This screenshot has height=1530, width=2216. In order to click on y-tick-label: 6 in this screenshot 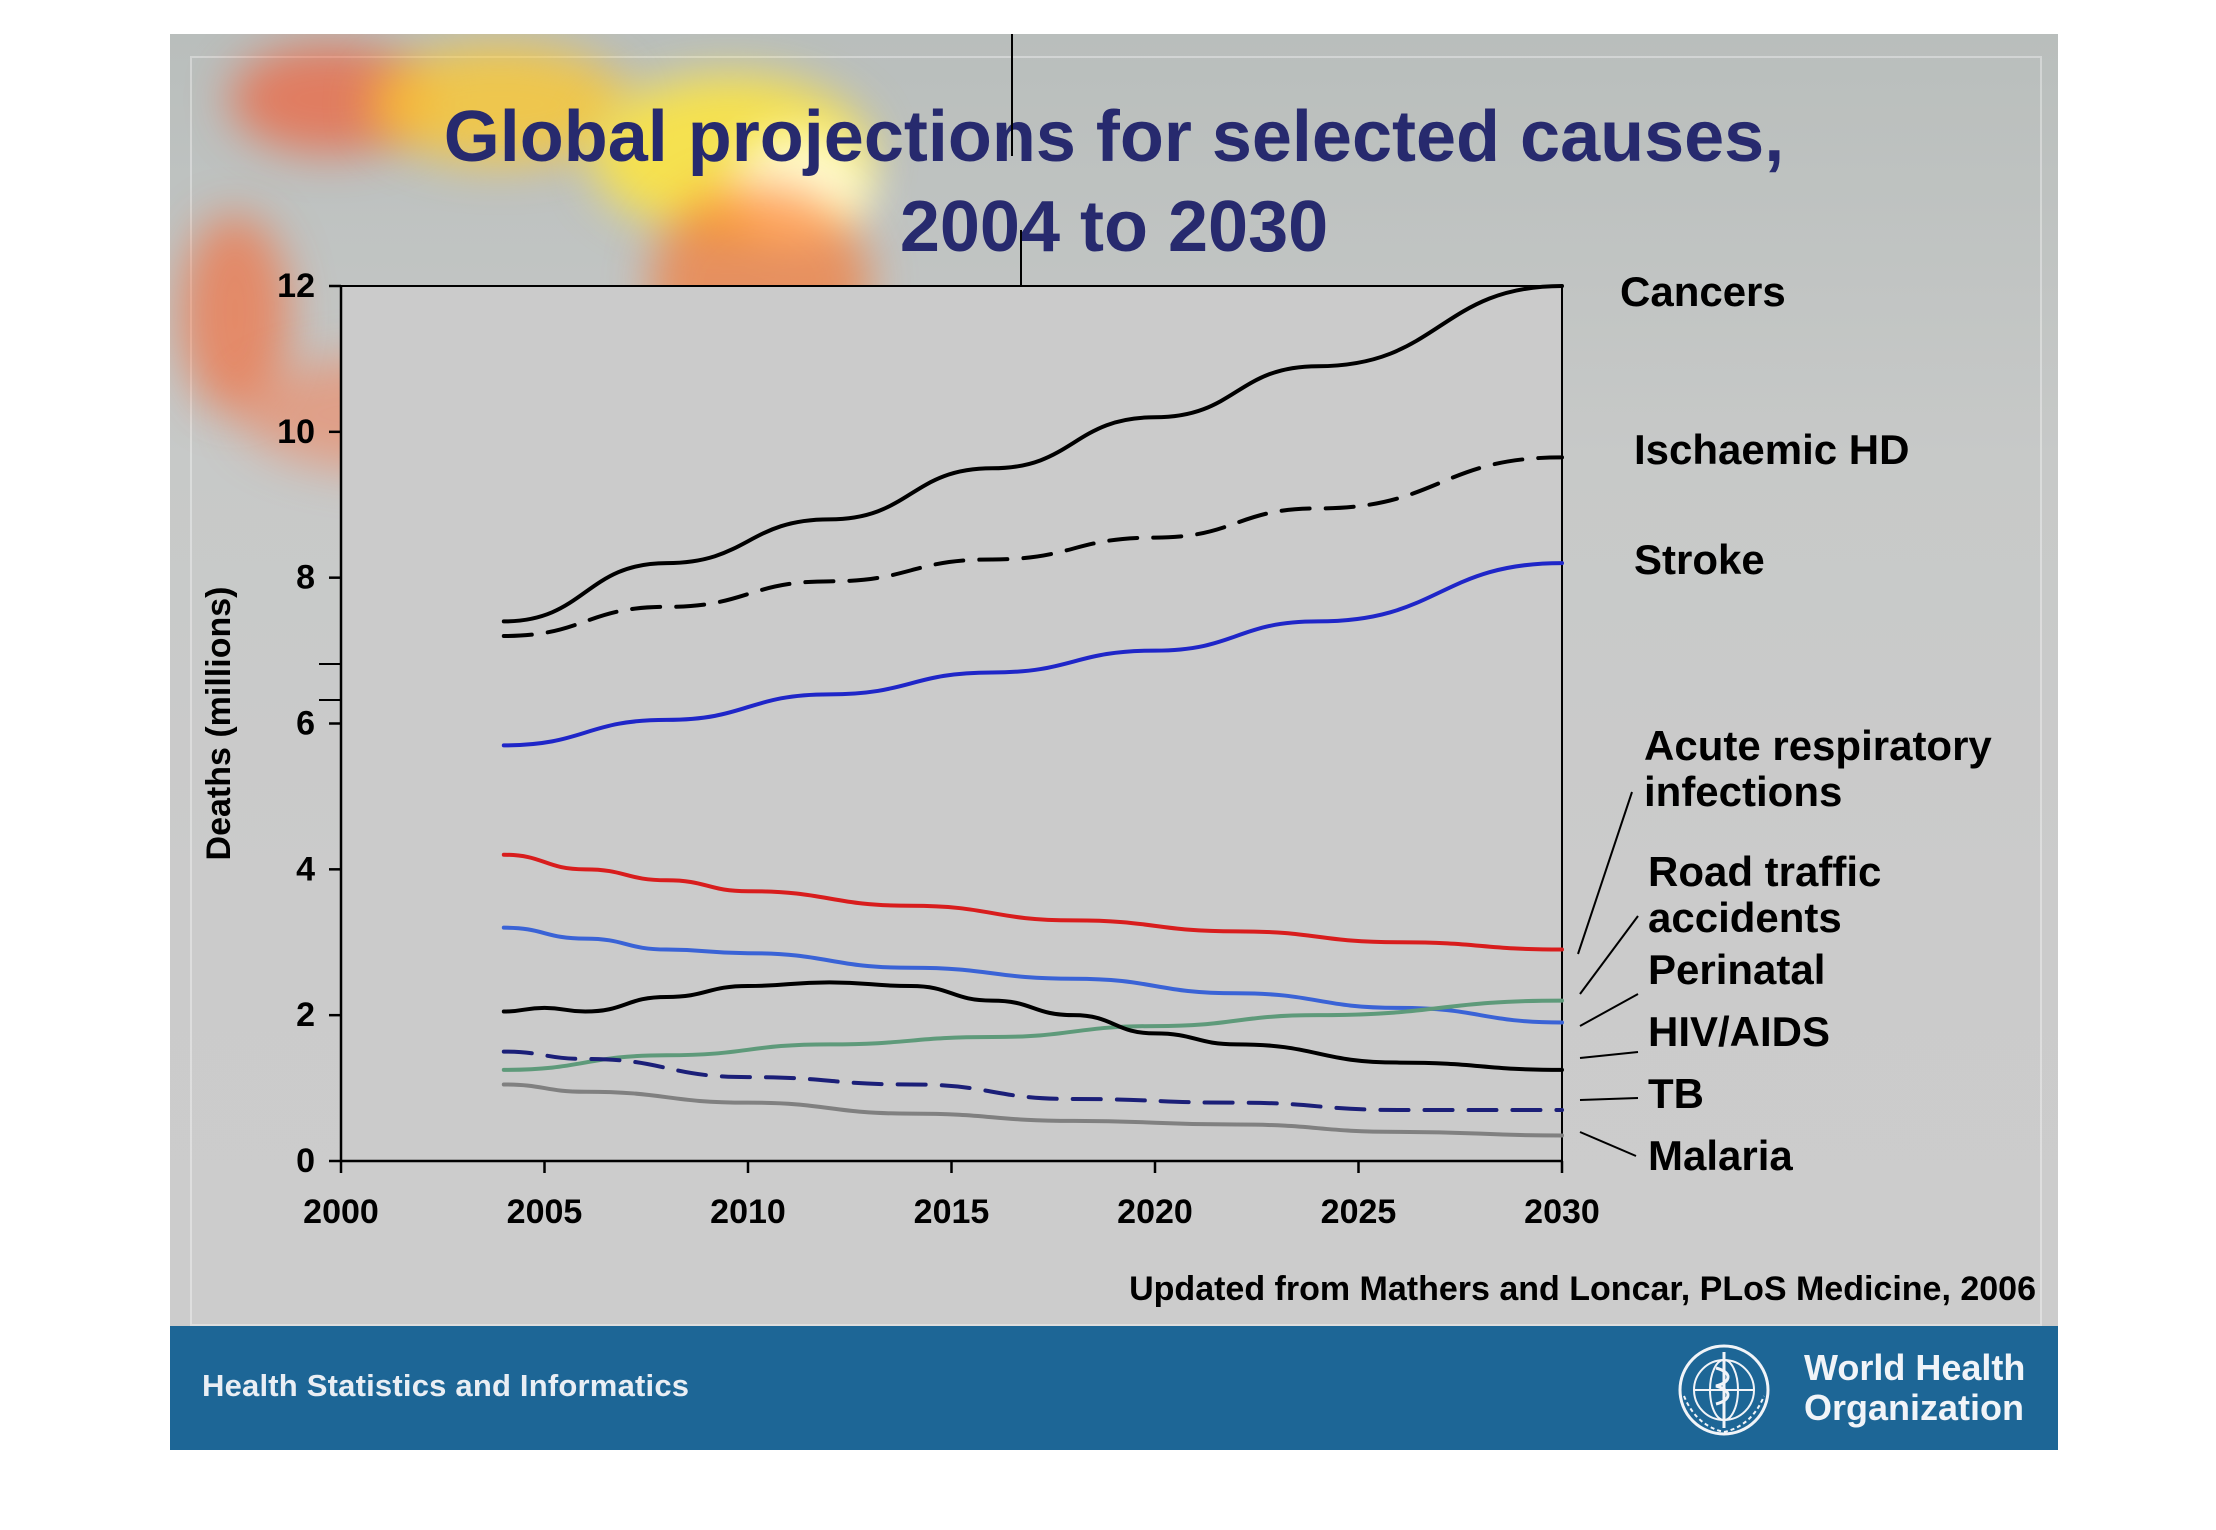, I will do `click(305, 724)`.